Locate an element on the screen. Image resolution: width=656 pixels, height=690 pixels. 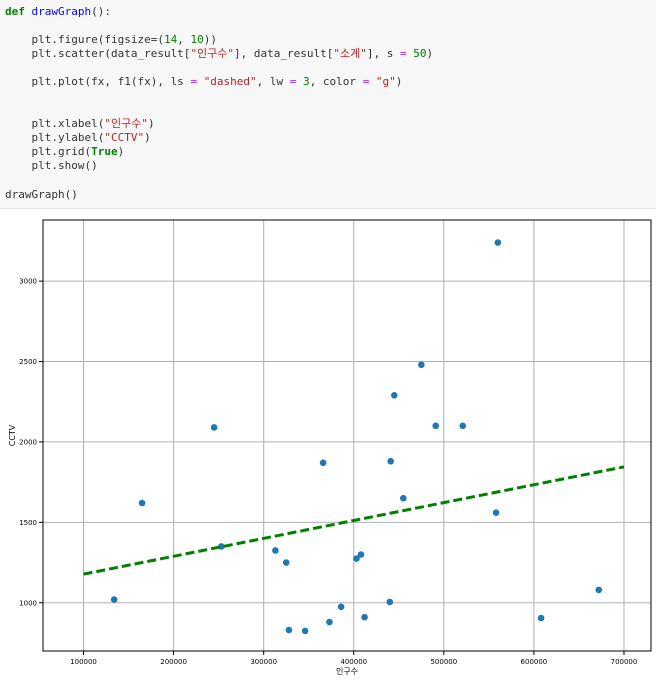
code-token: plt.figure(figsize=( is located at coordinates (84, 39).